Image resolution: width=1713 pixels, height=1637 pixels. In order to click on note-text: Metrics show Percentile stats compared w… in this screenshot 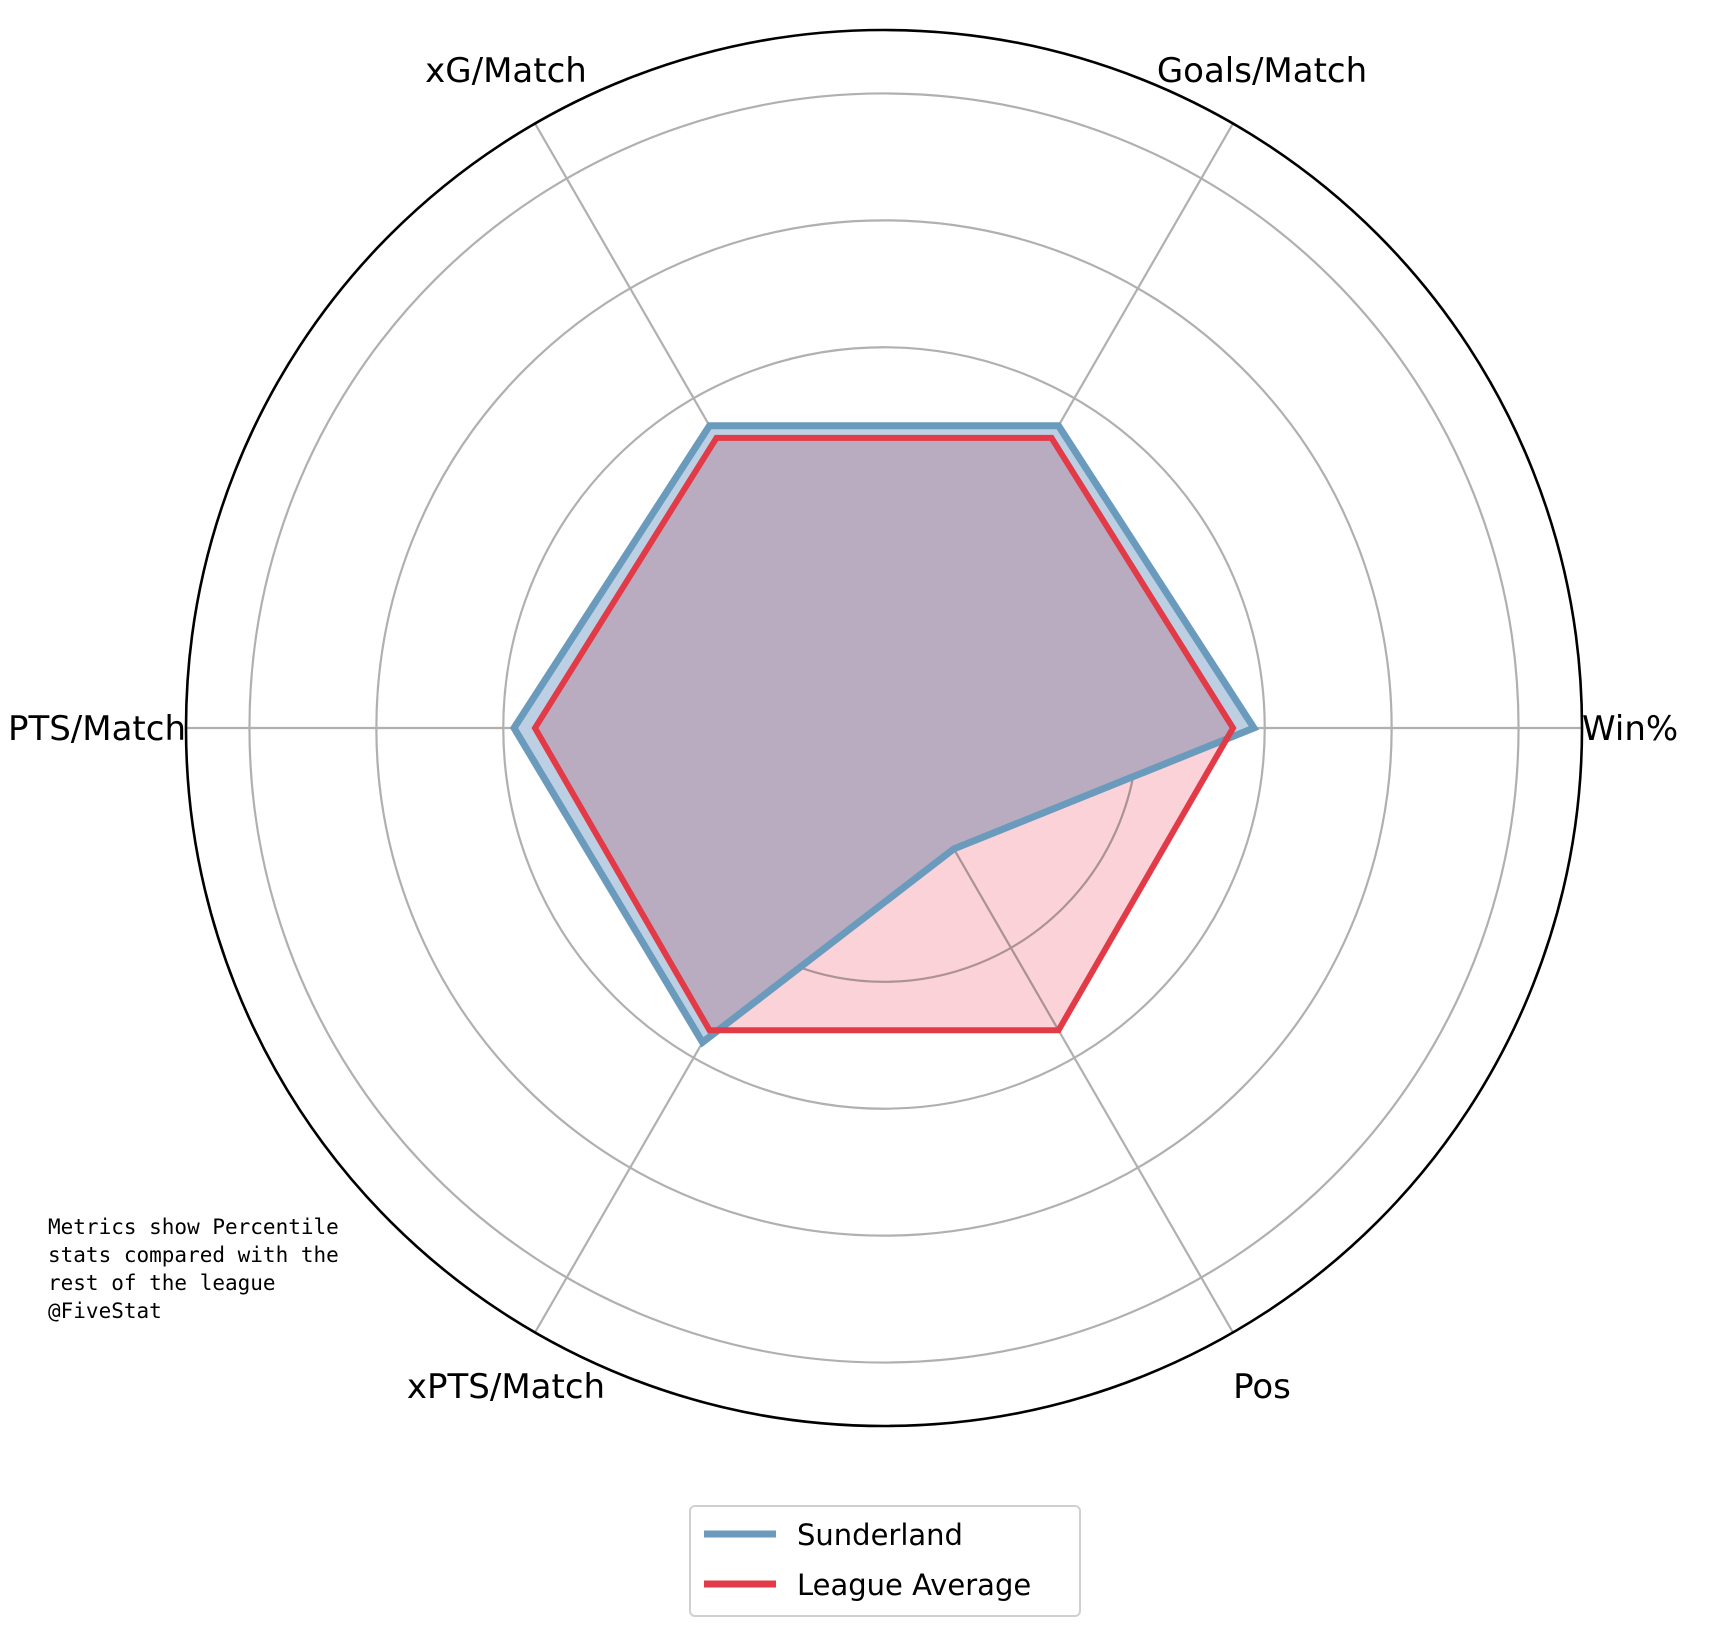, I will do `click(199, 1269)`.